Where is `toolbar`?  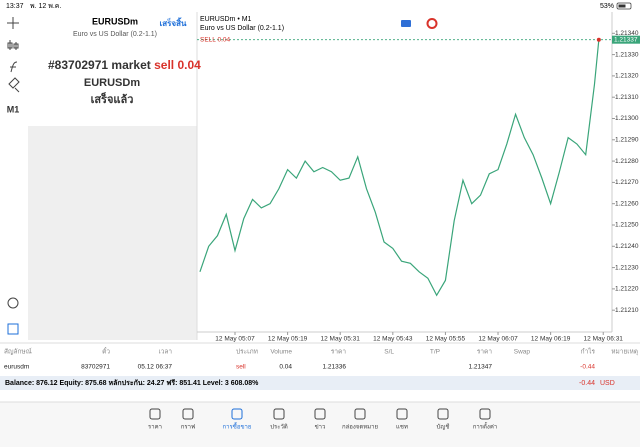 toolbar is located at coordinates (13, 176).